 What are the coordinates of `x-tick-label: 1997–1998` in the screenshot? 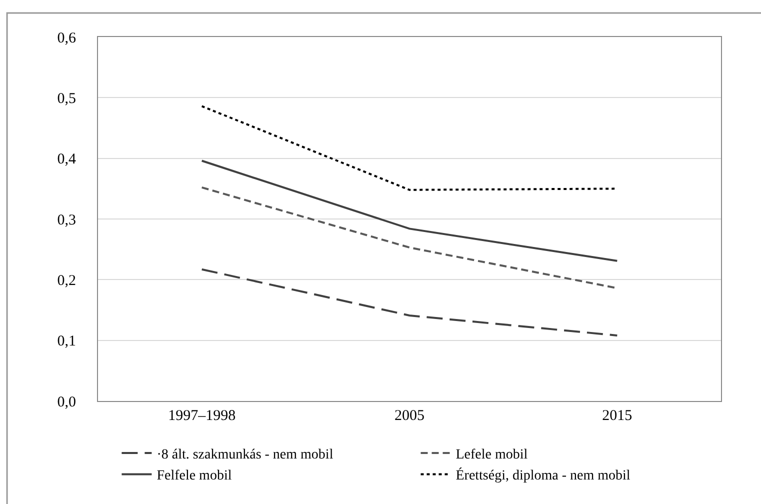 It's located at (202, 416).